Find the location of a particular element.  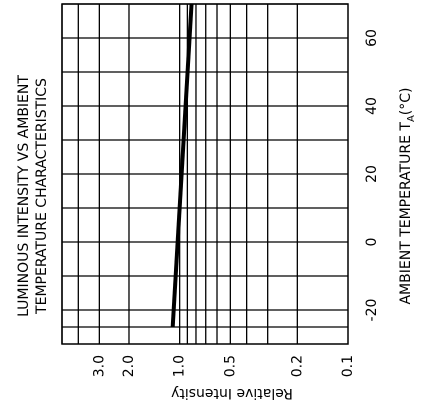

x-tick-label: 40 is located at coordinates (372, 106).